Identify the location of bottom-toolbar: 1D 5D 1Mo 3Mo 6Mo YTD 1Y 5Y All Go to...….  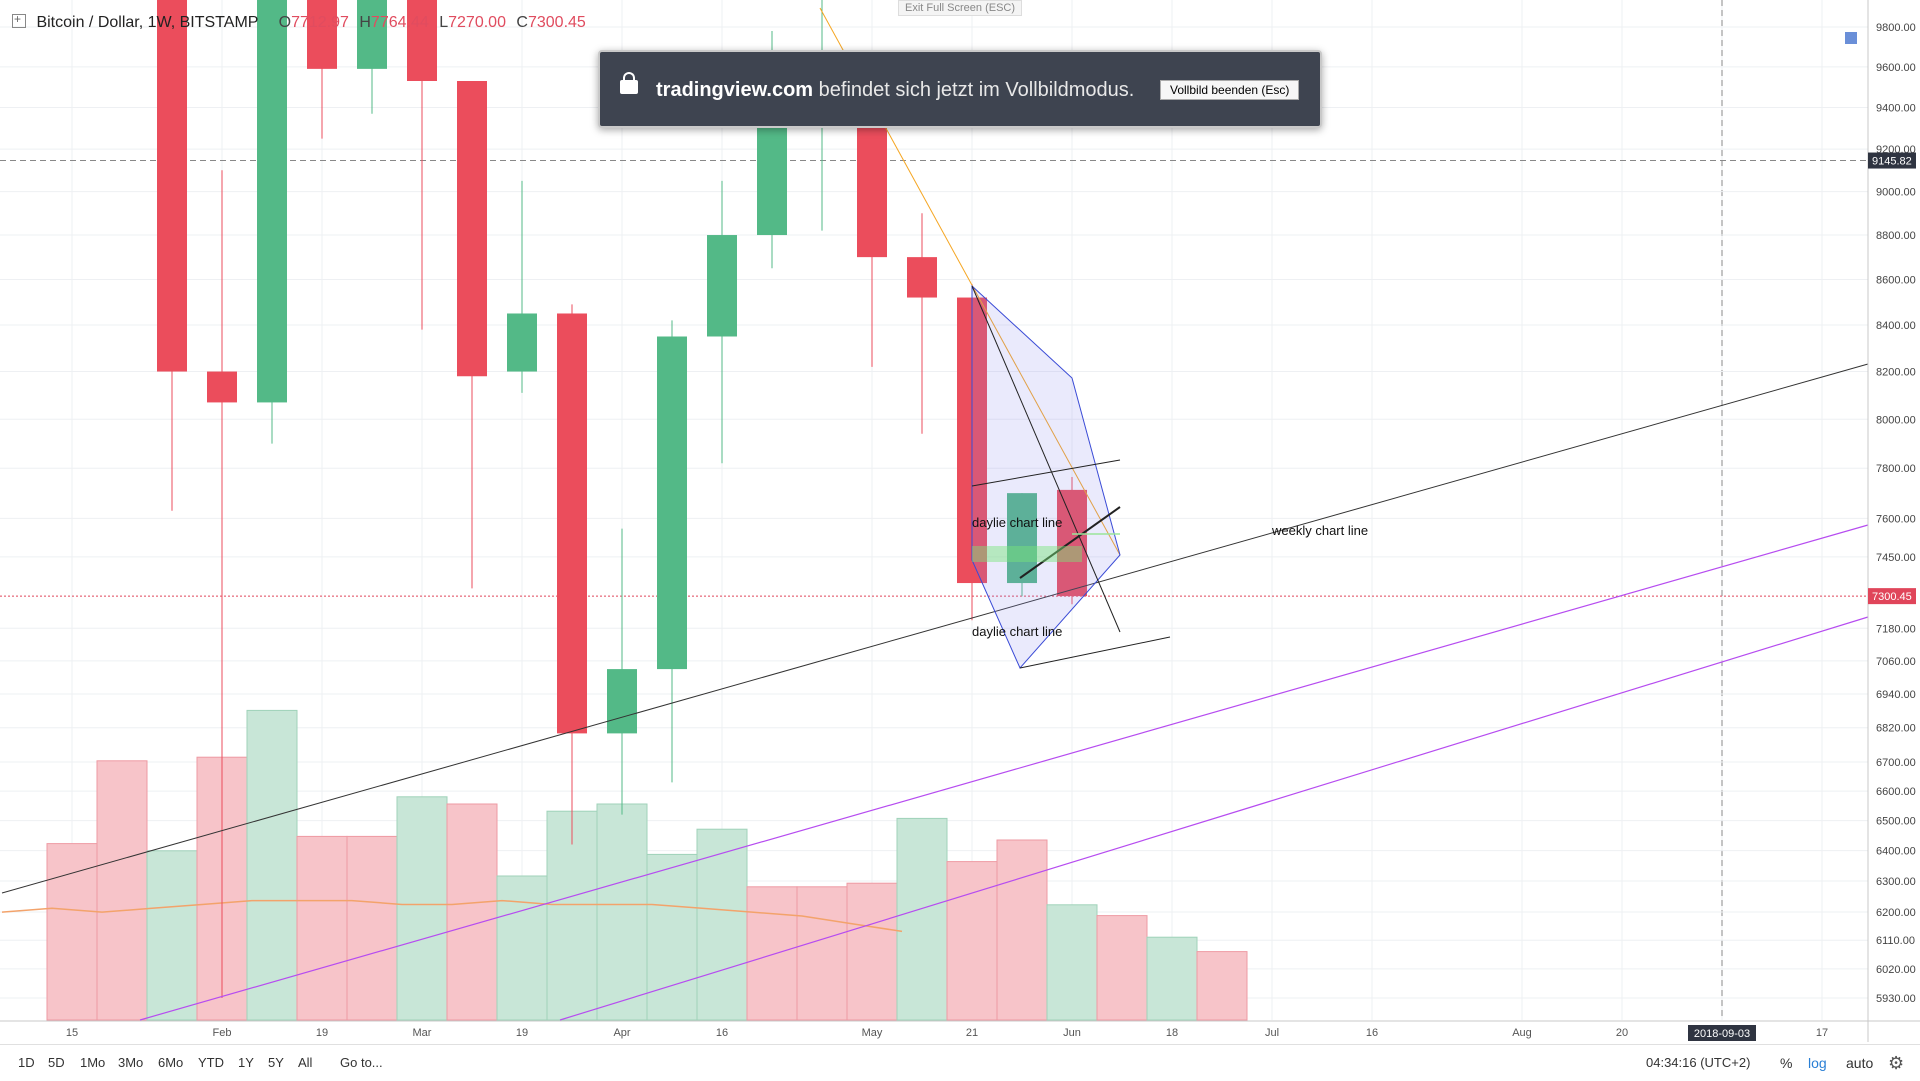
(960, 1062).